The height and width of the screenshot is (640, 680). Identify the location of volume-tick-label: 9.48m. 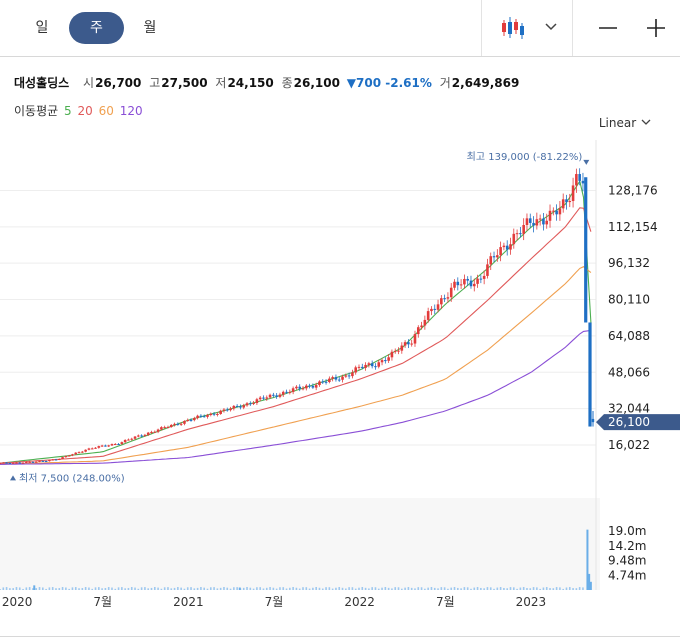
(627, 561).